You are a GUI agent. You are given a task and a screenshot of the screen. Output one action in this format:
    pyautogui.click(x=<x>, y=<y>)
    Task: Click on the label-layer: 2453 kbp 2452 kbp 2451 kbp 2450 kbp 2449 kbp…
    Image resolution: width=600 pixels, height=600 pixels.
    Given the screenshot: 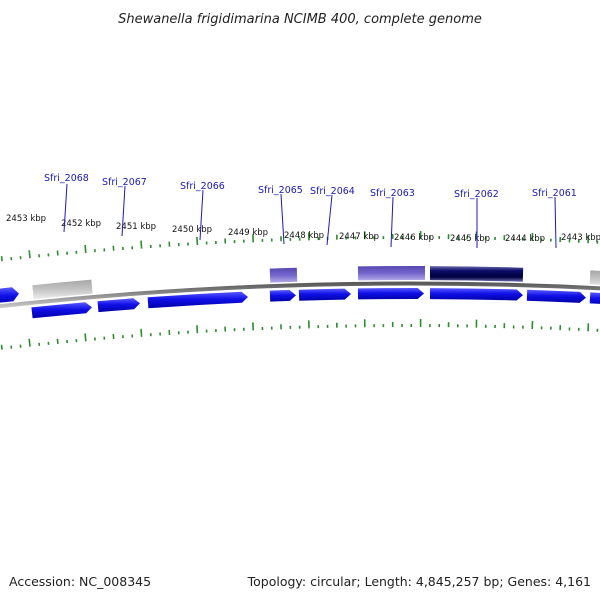 What is the action you would take?
    pyautogui.click(x=303, y=211)
    